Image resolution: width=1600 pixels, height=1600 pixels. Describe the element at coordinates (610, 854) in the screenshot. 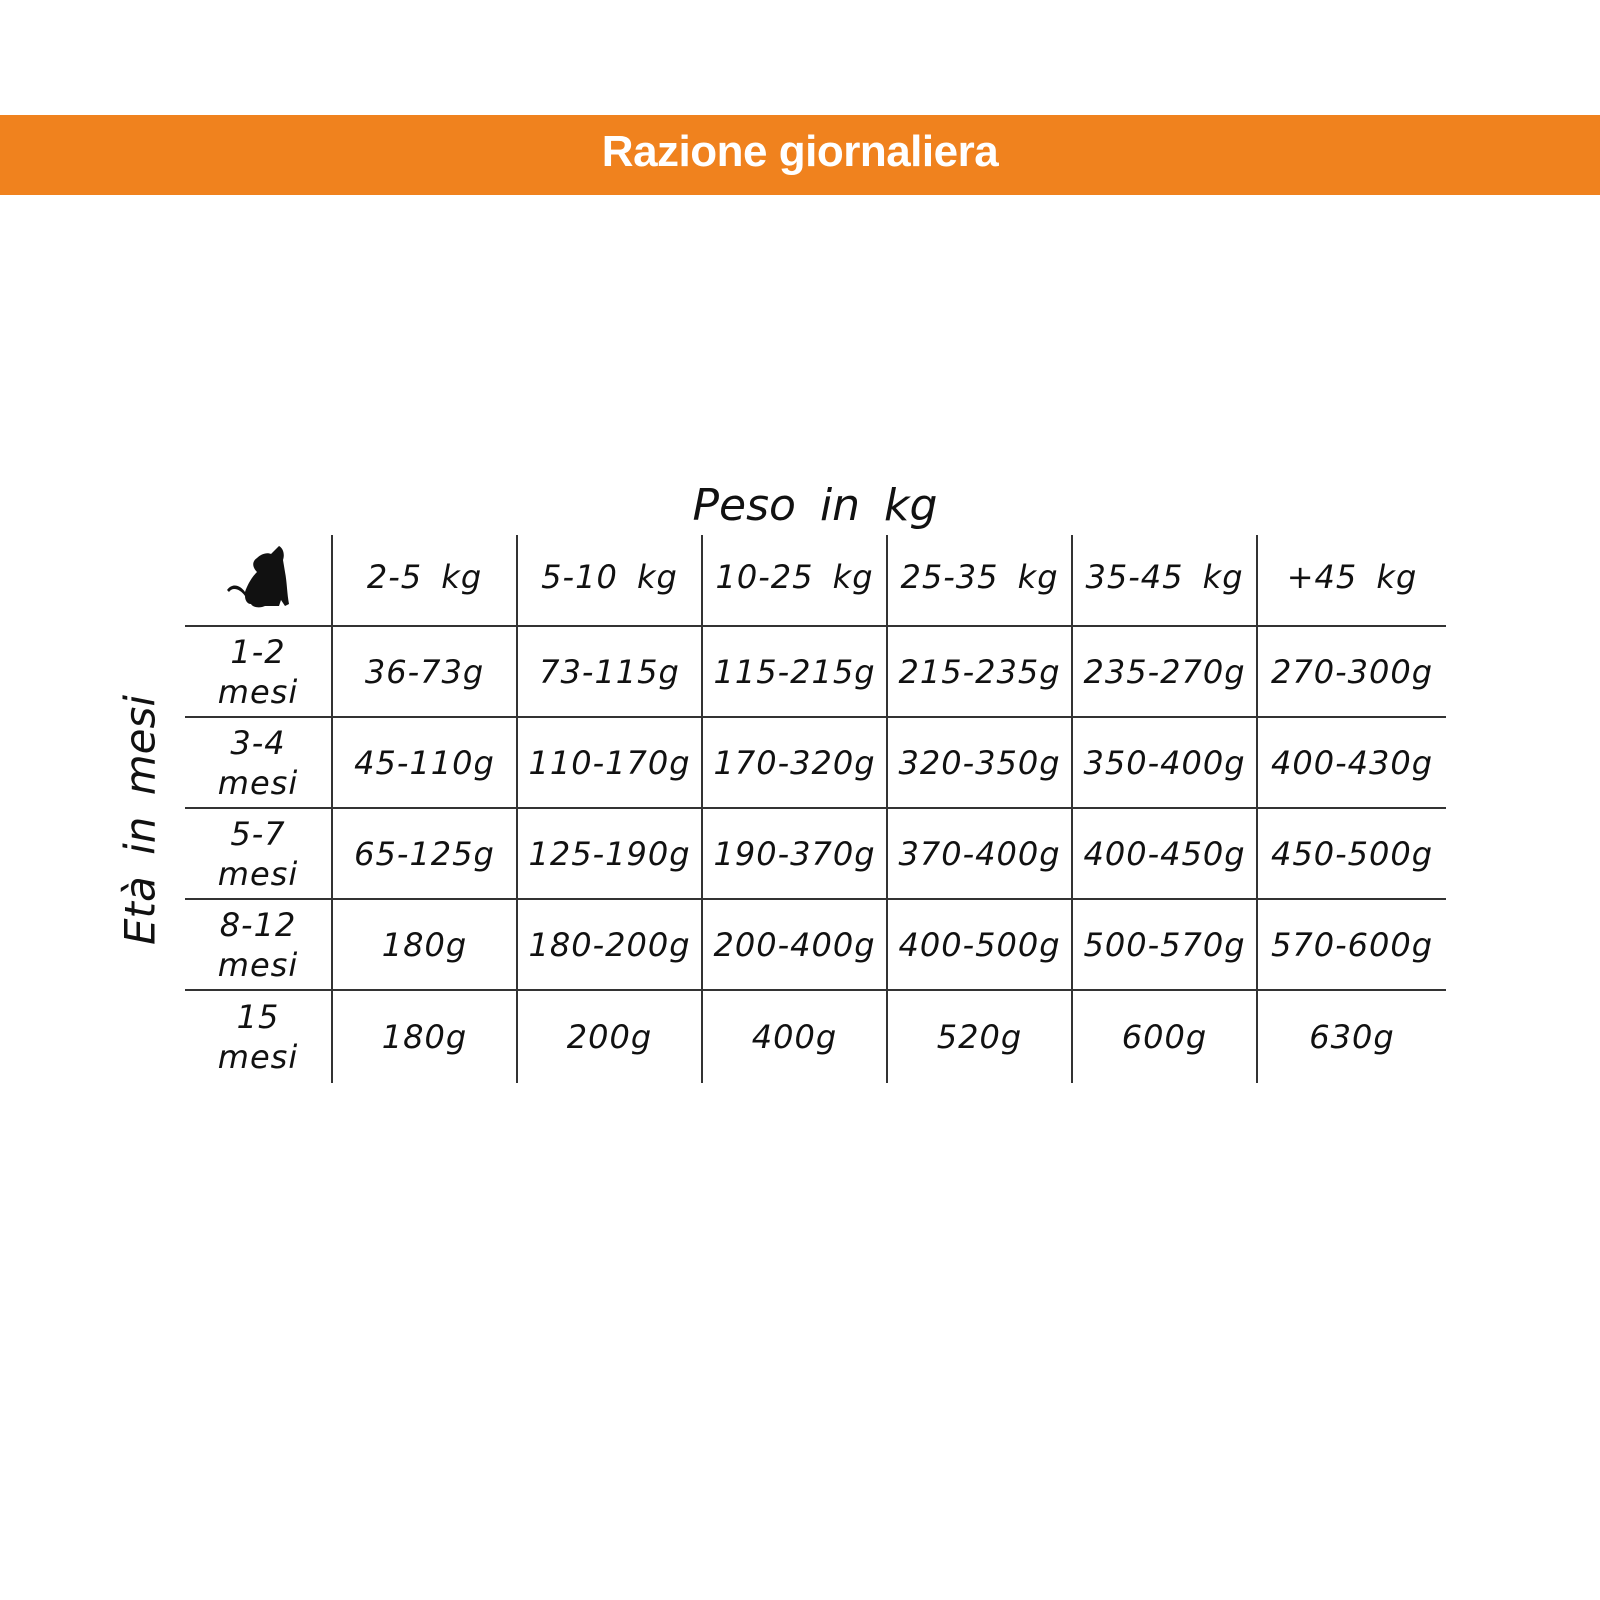

I see `ration-cell: 125-190g` at that location.